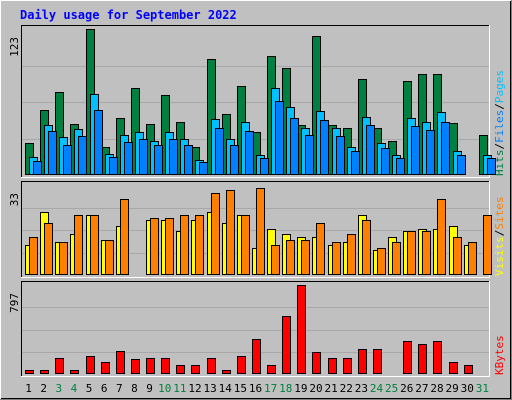 The width and height of the screenshot is (512, 400). I want to click on x-tick-label-day-28: 28, so click(436, 388).